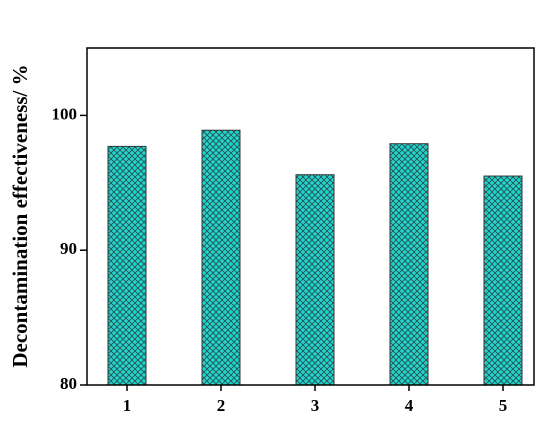  What do you see at coordinates (503, 405) in the screenshot?
I see `x-tick-label: 5` at bounding box center [503, 405].